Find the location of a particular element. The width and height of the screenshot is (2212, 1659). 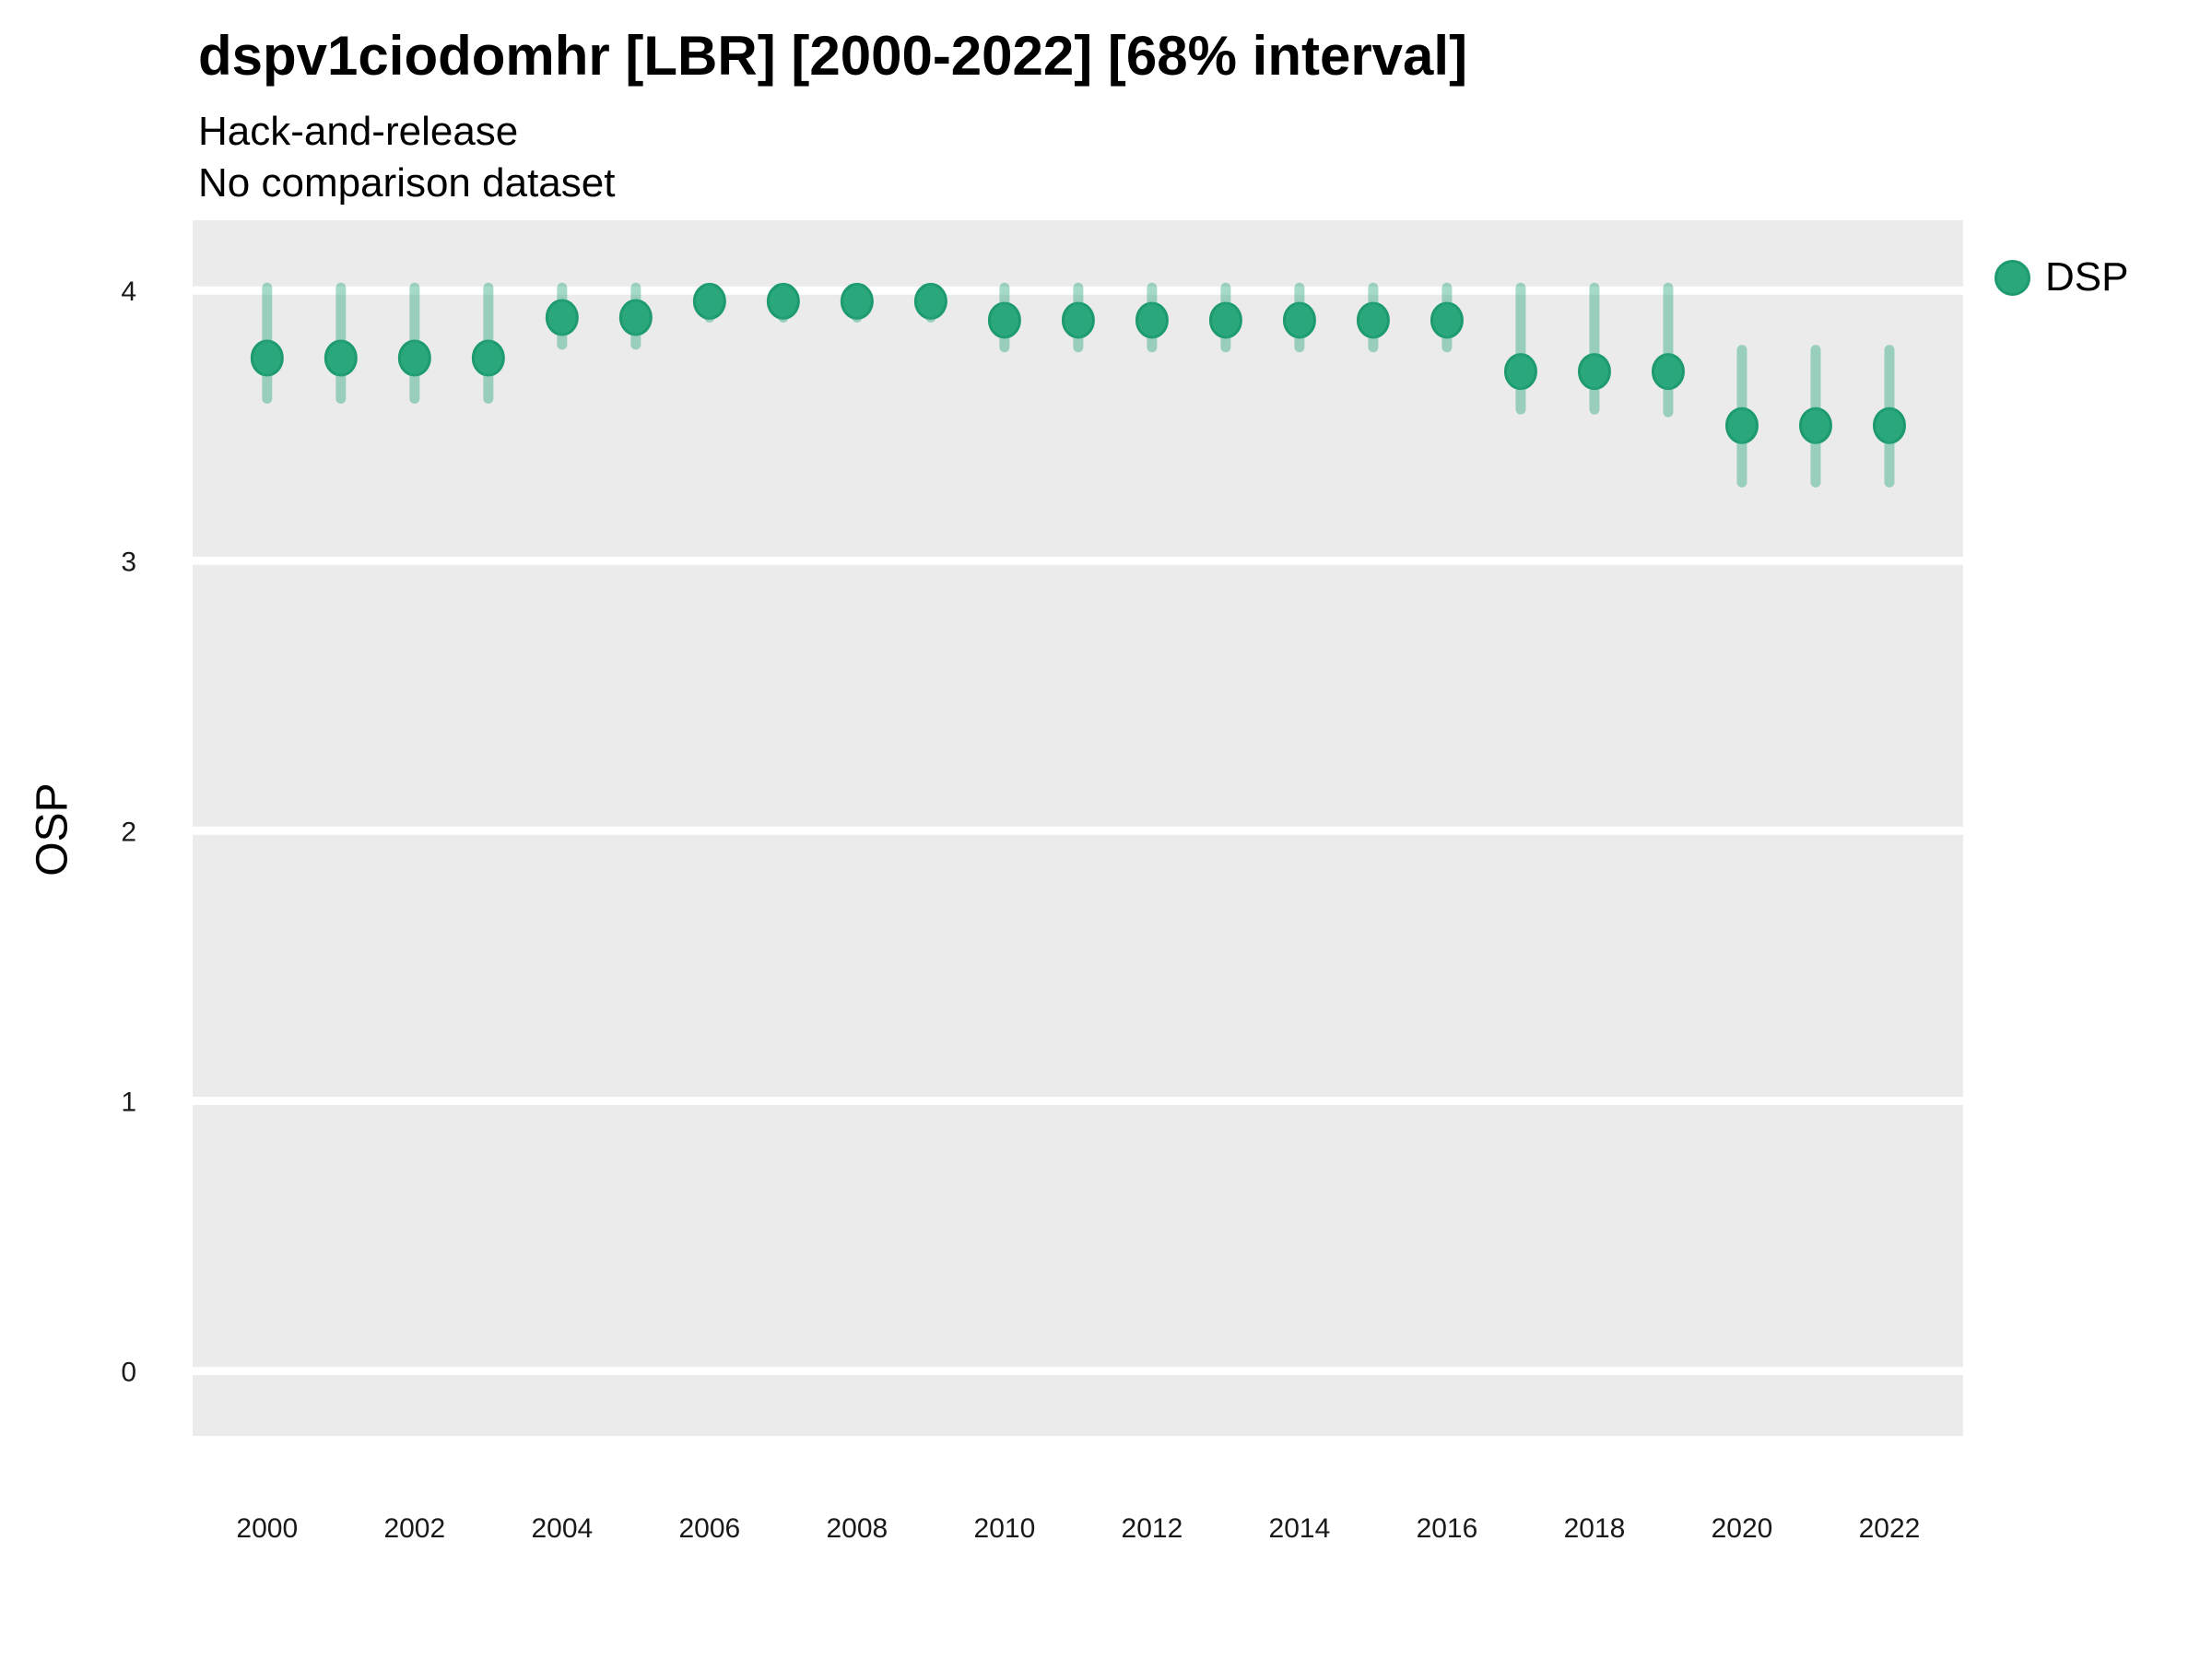

y-tick-label: 1 is located at coordinates (128, 1103).